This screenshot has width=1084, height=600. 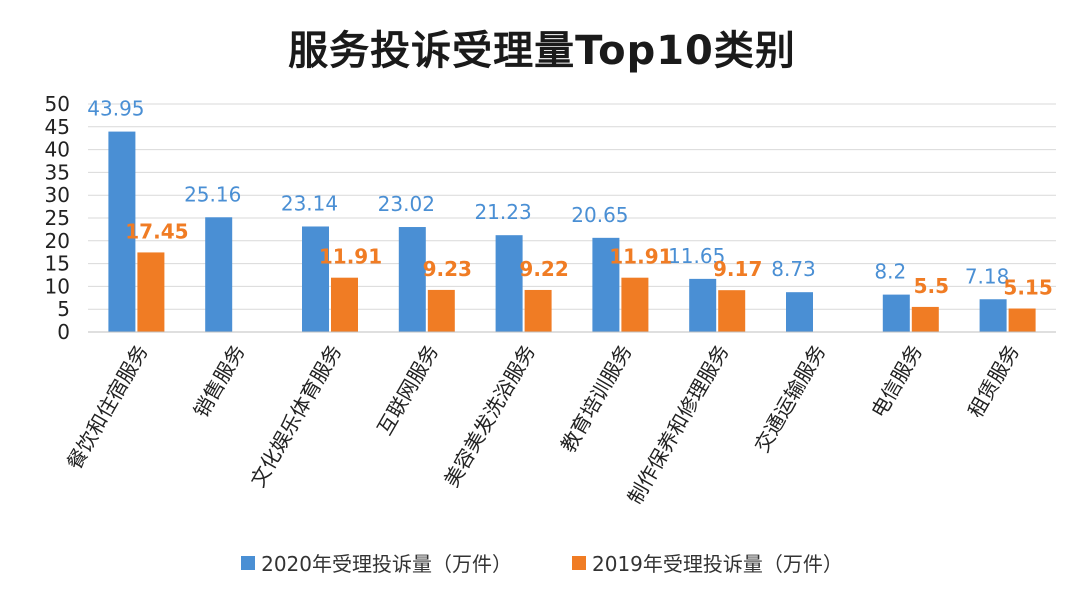 What do you see at coordinates (115, 109) in the screenshot?
I see `data-label-2020-0: 43.95` at bounding box center [115, 109].